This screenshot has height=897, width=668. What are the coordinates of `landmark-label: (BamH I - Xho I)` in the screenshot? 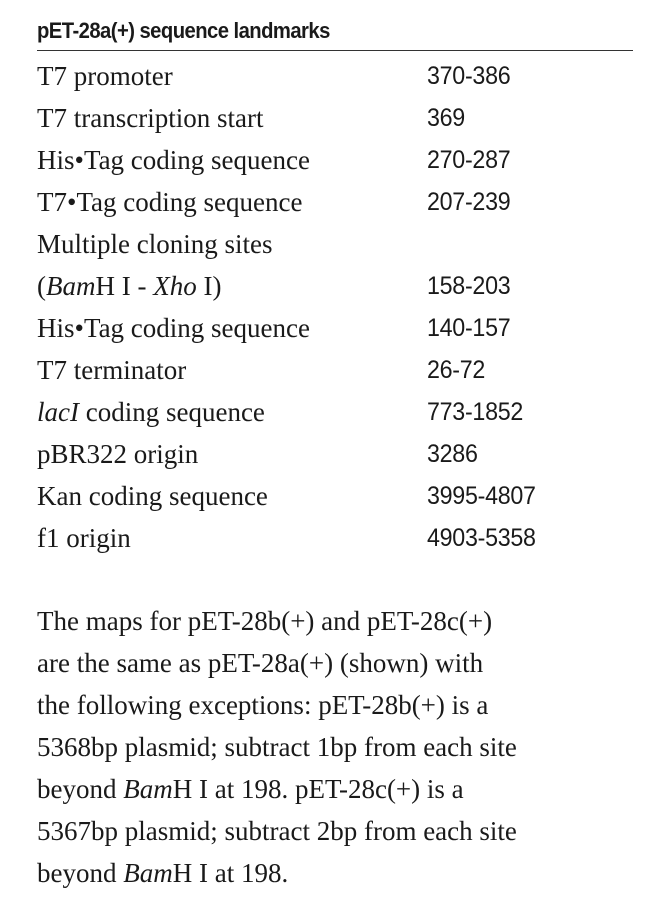 It's located at (129, 286).